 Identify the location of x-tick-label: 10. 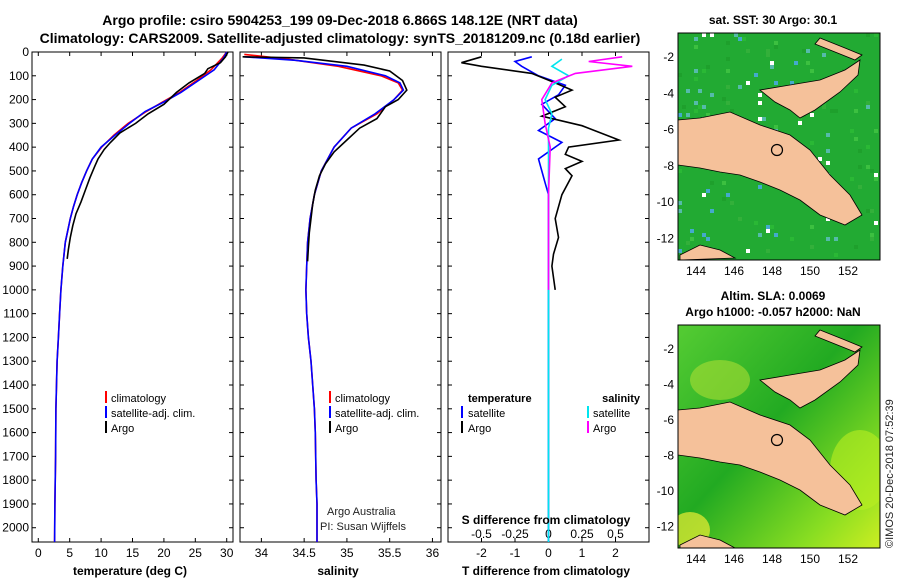
(101, 553).